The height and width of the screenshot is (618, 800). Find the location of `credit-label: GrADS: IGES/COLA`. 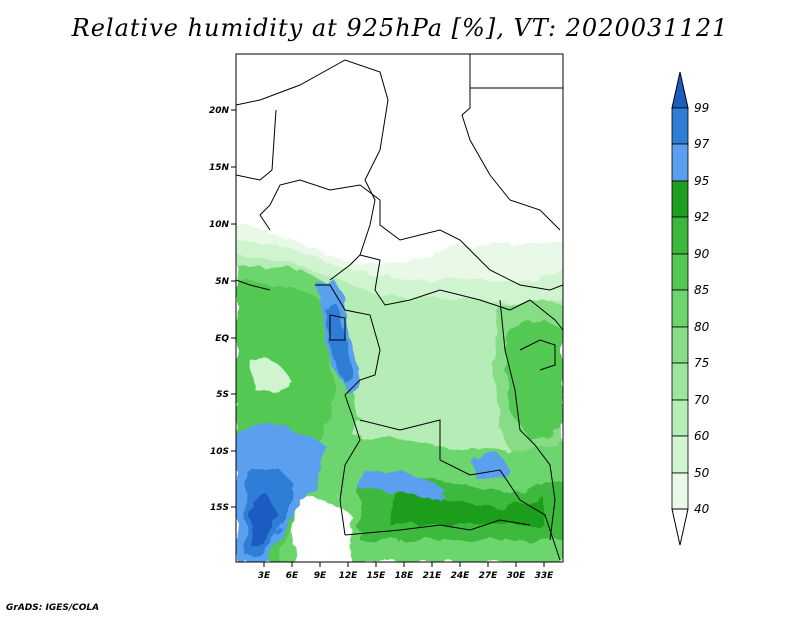

credit-label: GrADS: IGES/COLA is located at coordinates (53, 608).